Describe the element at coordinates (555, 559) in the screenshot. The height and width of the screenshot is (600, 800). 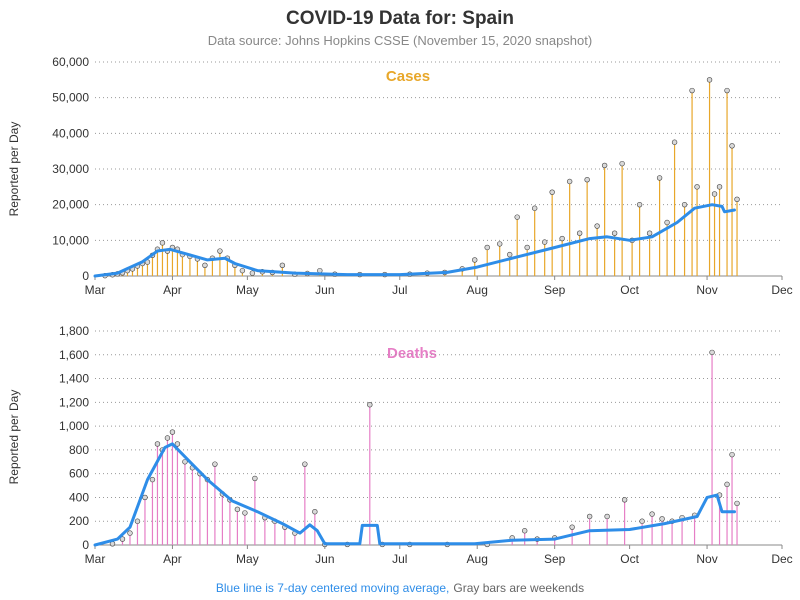
I see `deaths-x-tick-label: Sep` at that location.